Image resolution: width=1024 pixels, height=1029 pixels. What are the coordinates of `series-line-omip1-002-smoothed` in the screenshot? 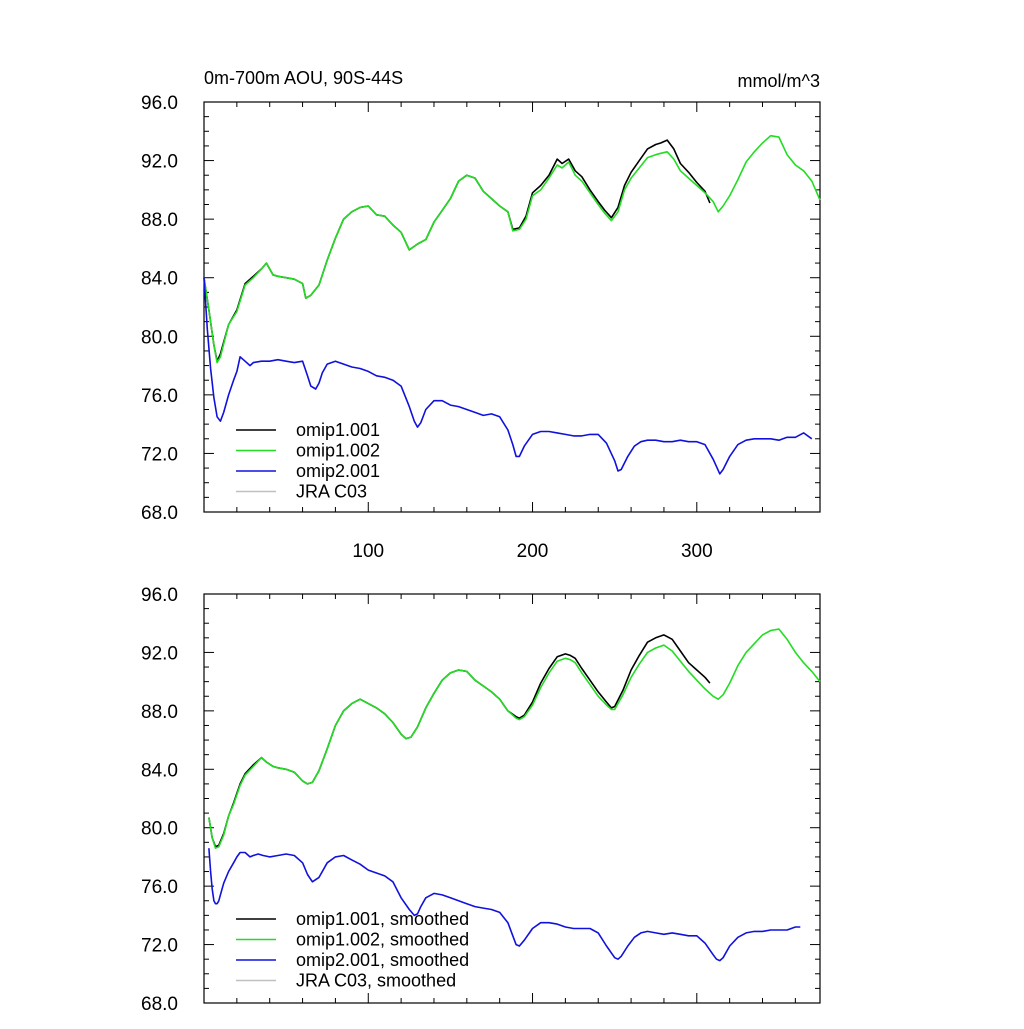 It's located at (514, 739).